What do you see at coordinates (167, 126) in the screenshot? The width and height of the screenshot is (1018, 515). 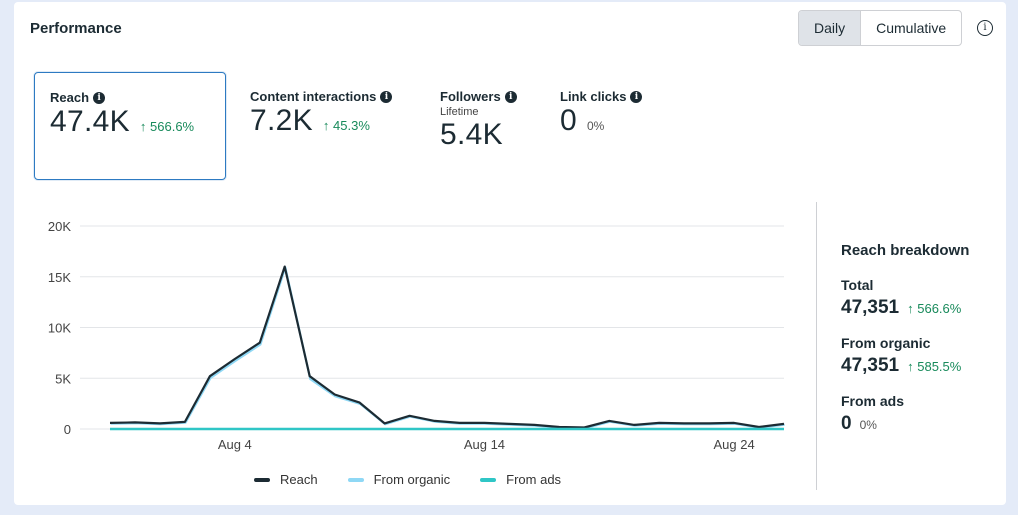 I see `metric-change: ↑ 566.6%` at bounding box center [167, 126].